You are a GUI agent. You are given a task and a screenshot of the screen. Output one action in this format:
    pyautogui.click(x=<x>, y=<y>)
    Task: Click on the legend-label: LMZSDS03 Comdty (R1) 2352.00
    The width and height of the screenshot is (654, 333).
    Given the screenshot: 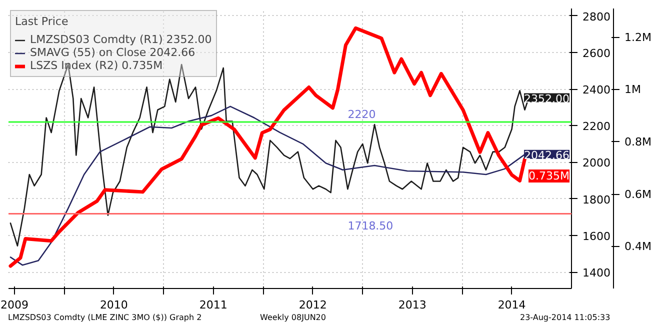 What is the action you would take?
    pyautogui.click(x=121, y=39)
    